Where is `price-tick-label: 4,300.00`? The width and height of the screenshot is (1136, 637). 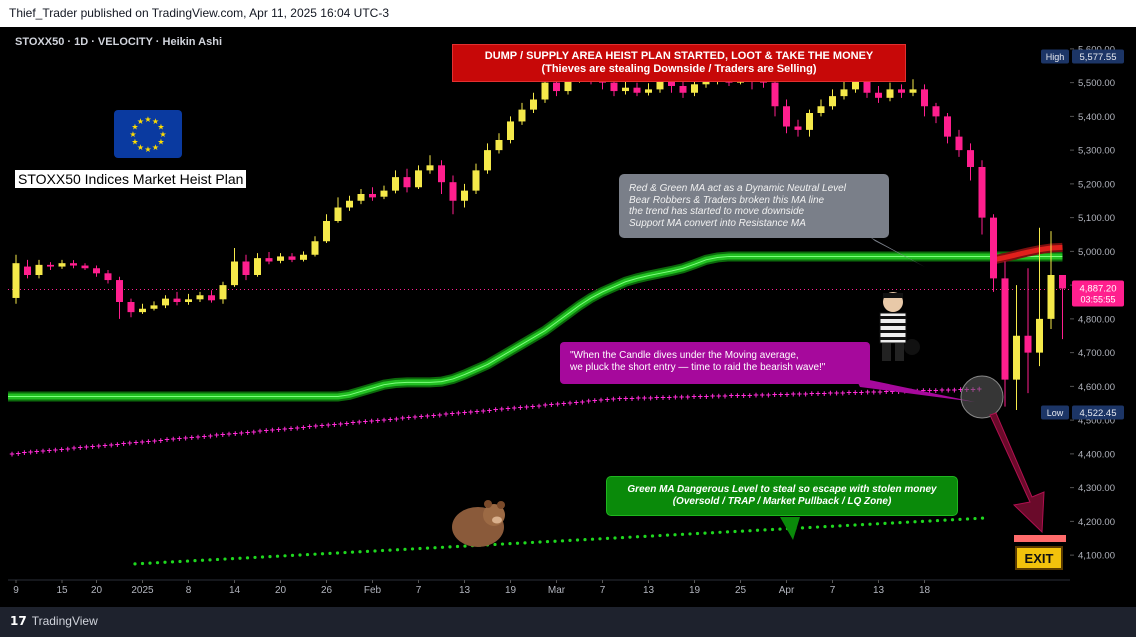 price-tick-label: 4,300.00 is located at coordinates (1096, 488).